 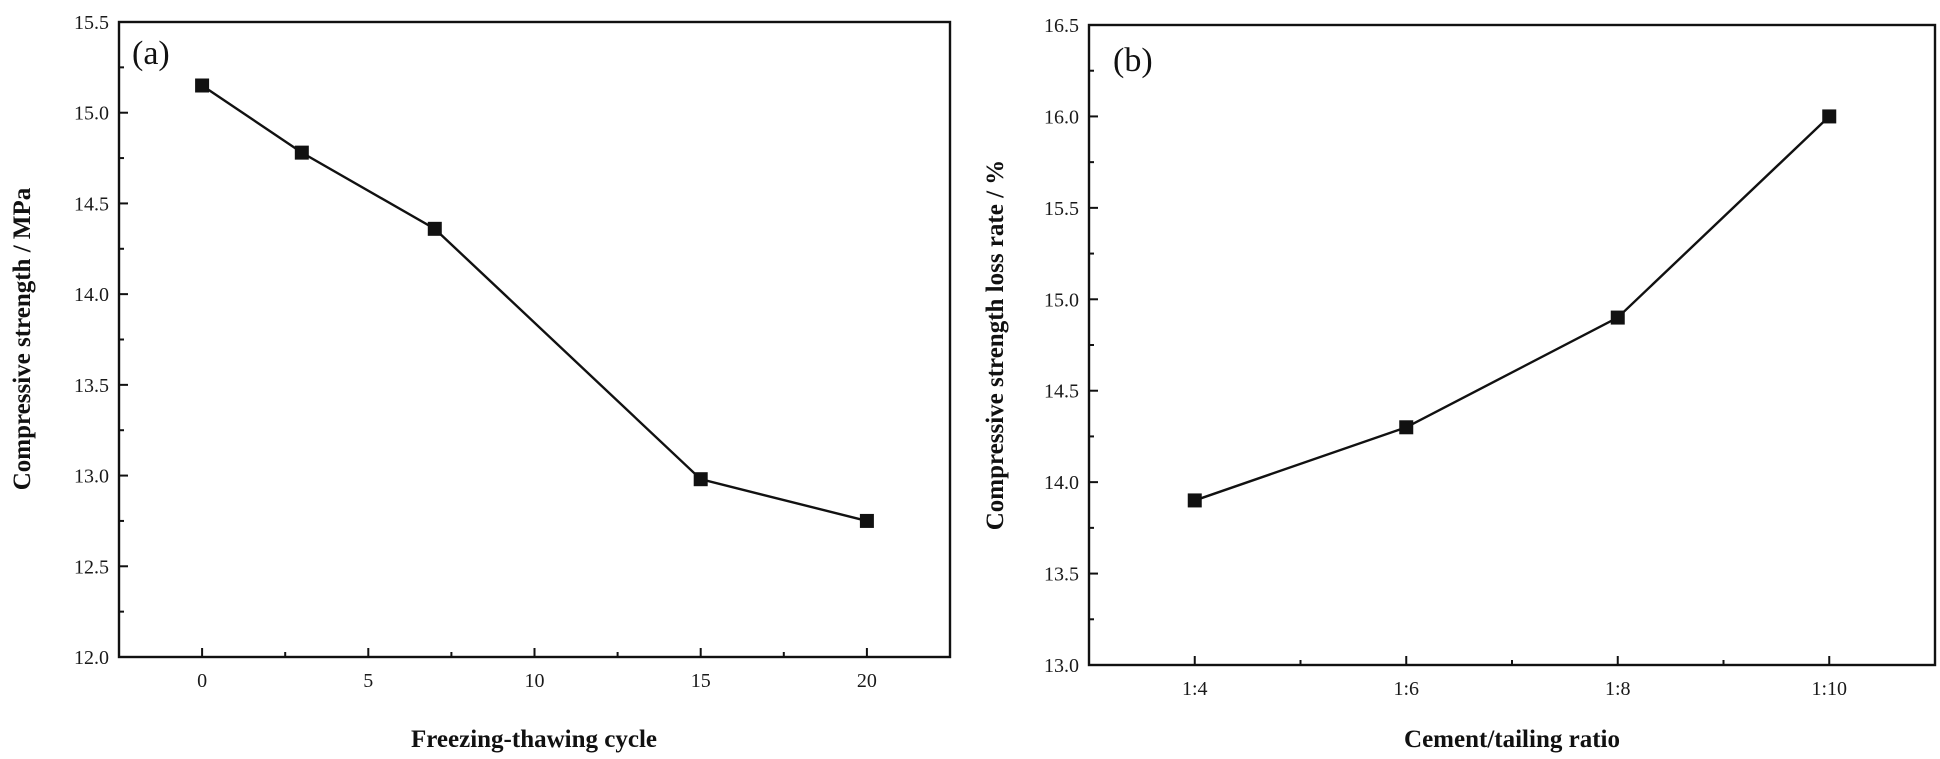 I want to click on x-tick-label-a: 20, so click(x=867, y=681).